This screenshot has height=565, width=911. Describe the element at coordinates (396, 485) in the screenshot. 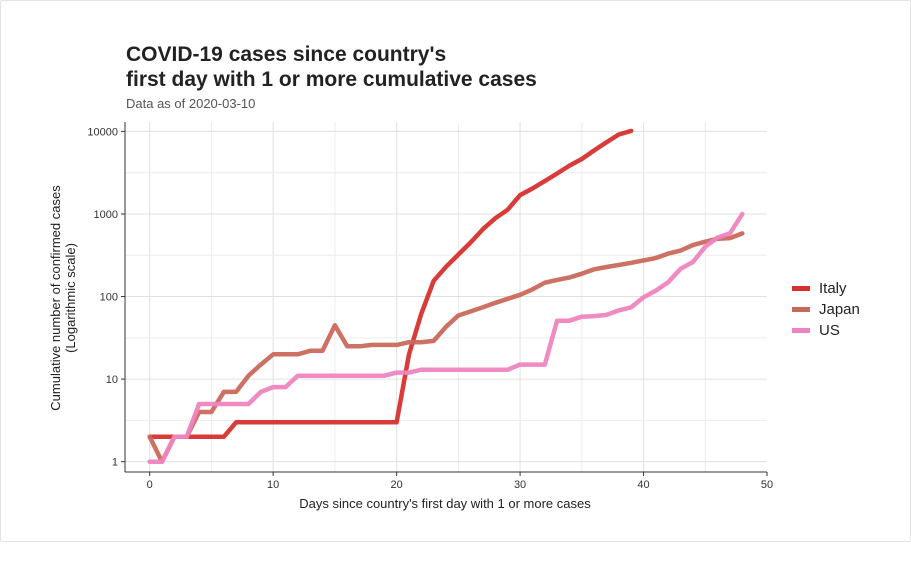

I see `x-tick-label: 20` at that location.